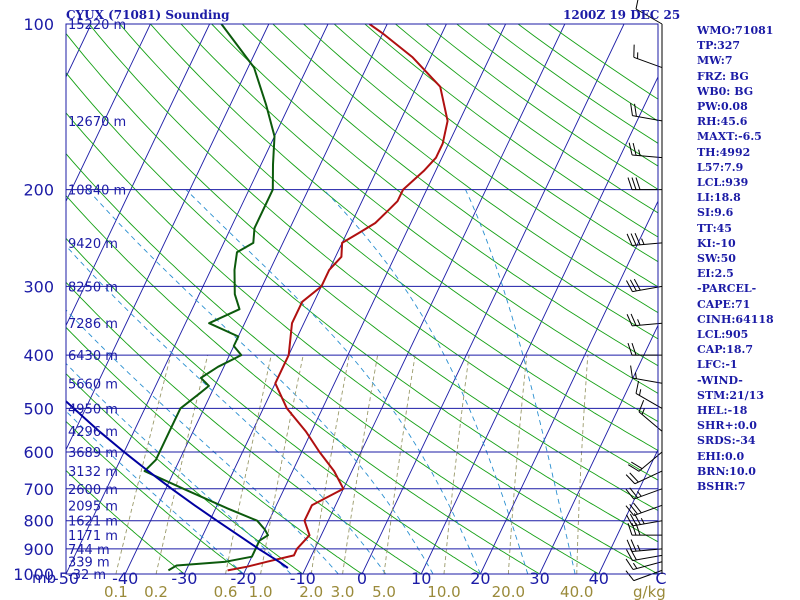 The height and width of the screenshot is (600, 800). I want to click on height-label: 3132 m, so click(93, 472).